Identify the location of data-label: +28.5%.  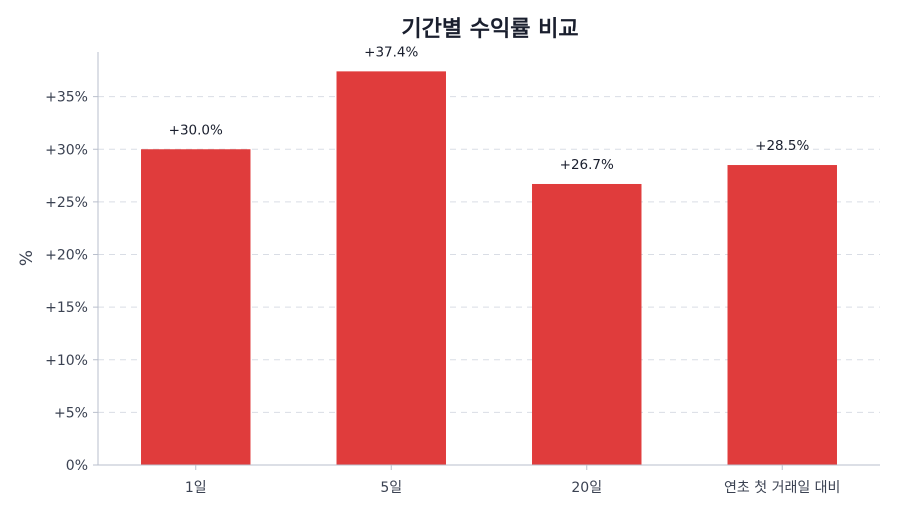
(782, 146).